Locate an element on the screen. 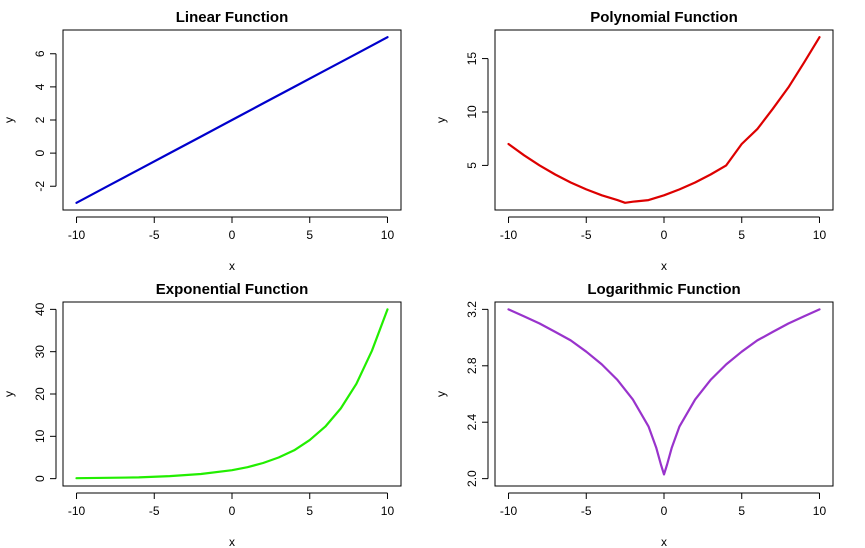 The width and height of the screenshot is (865, 548). y-tick-label: 5 is located at coordinates (472, 165).